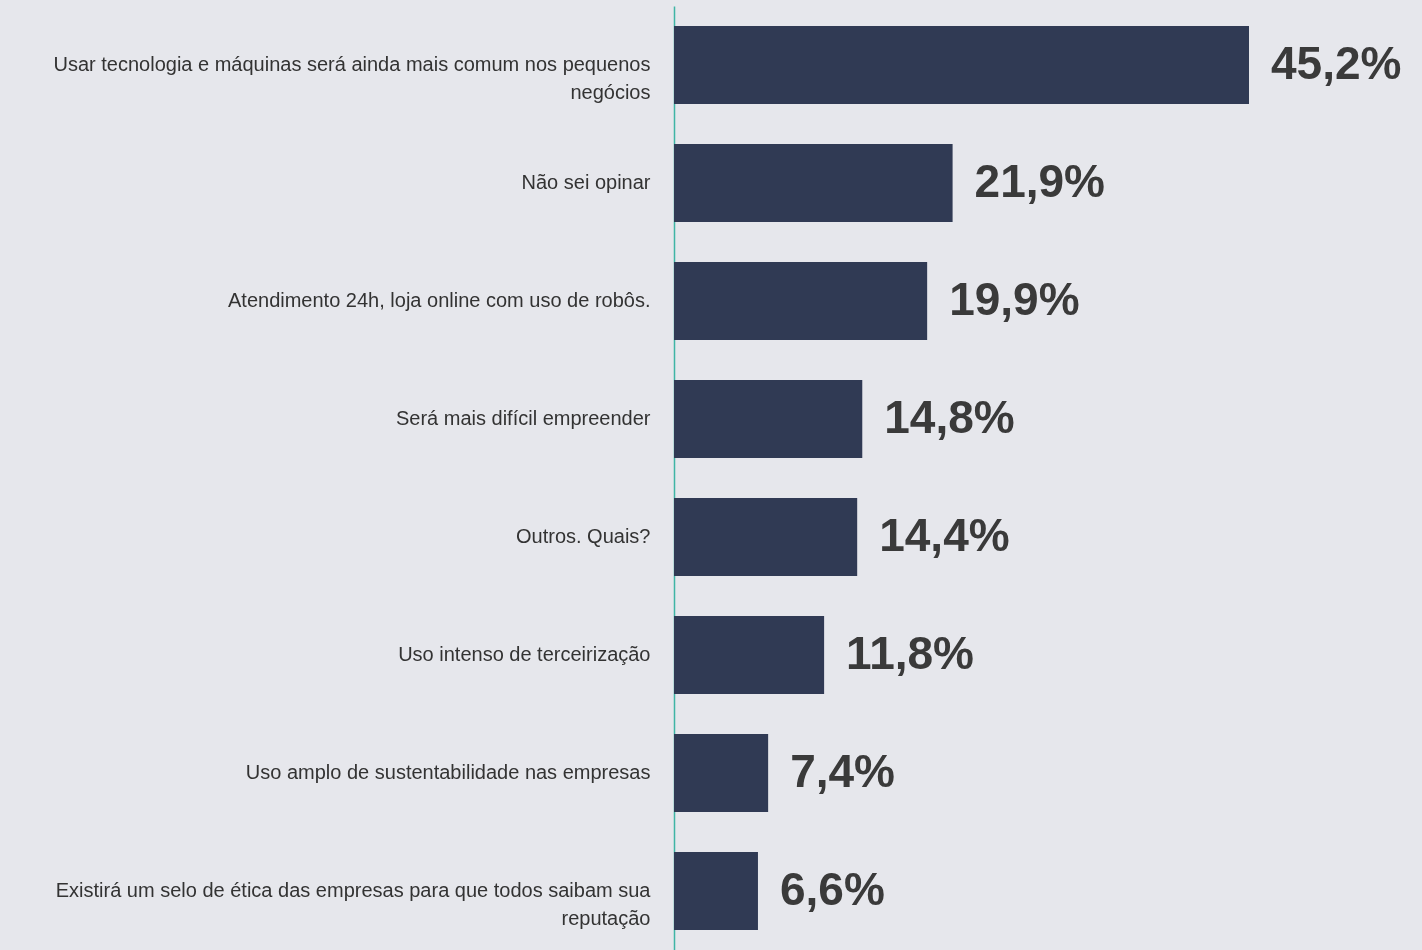 This screenshot has width=1422, height=950. I want to click on data-label: 45,2%, so click(1336, 63).